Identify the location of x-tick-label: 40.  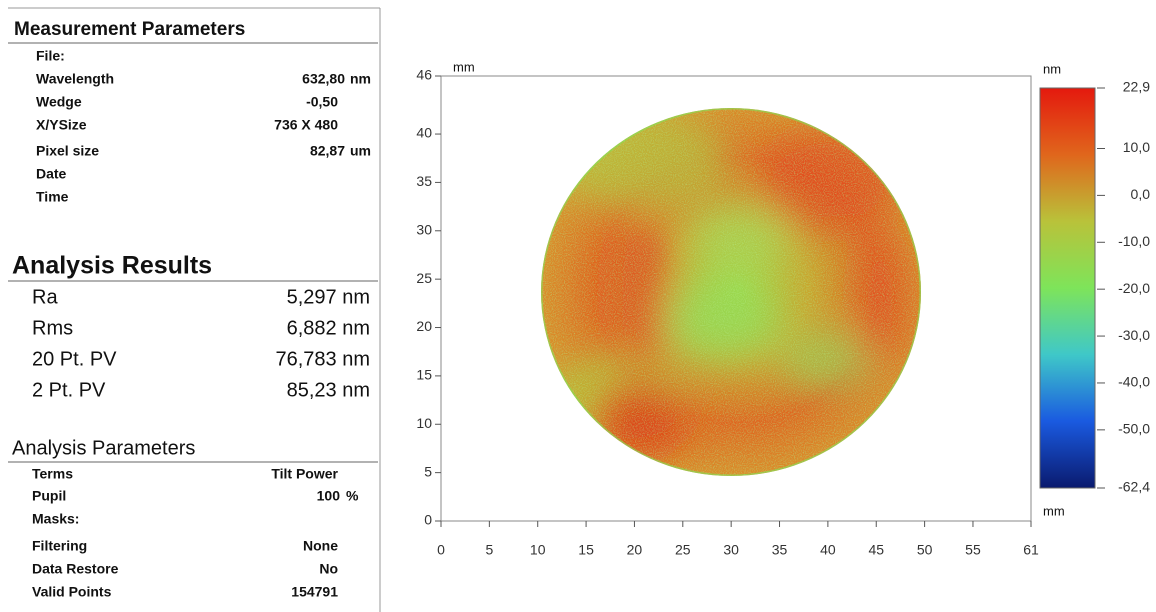
(828, 550).